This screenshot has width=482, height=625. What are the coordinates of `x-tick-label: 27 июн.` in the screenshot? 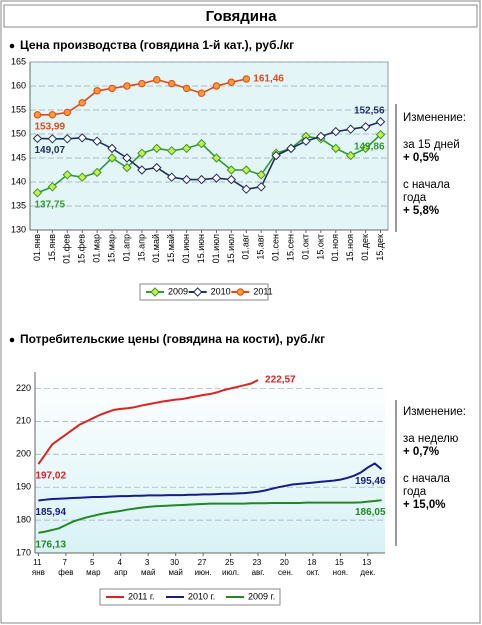 It's located at (203, 567).